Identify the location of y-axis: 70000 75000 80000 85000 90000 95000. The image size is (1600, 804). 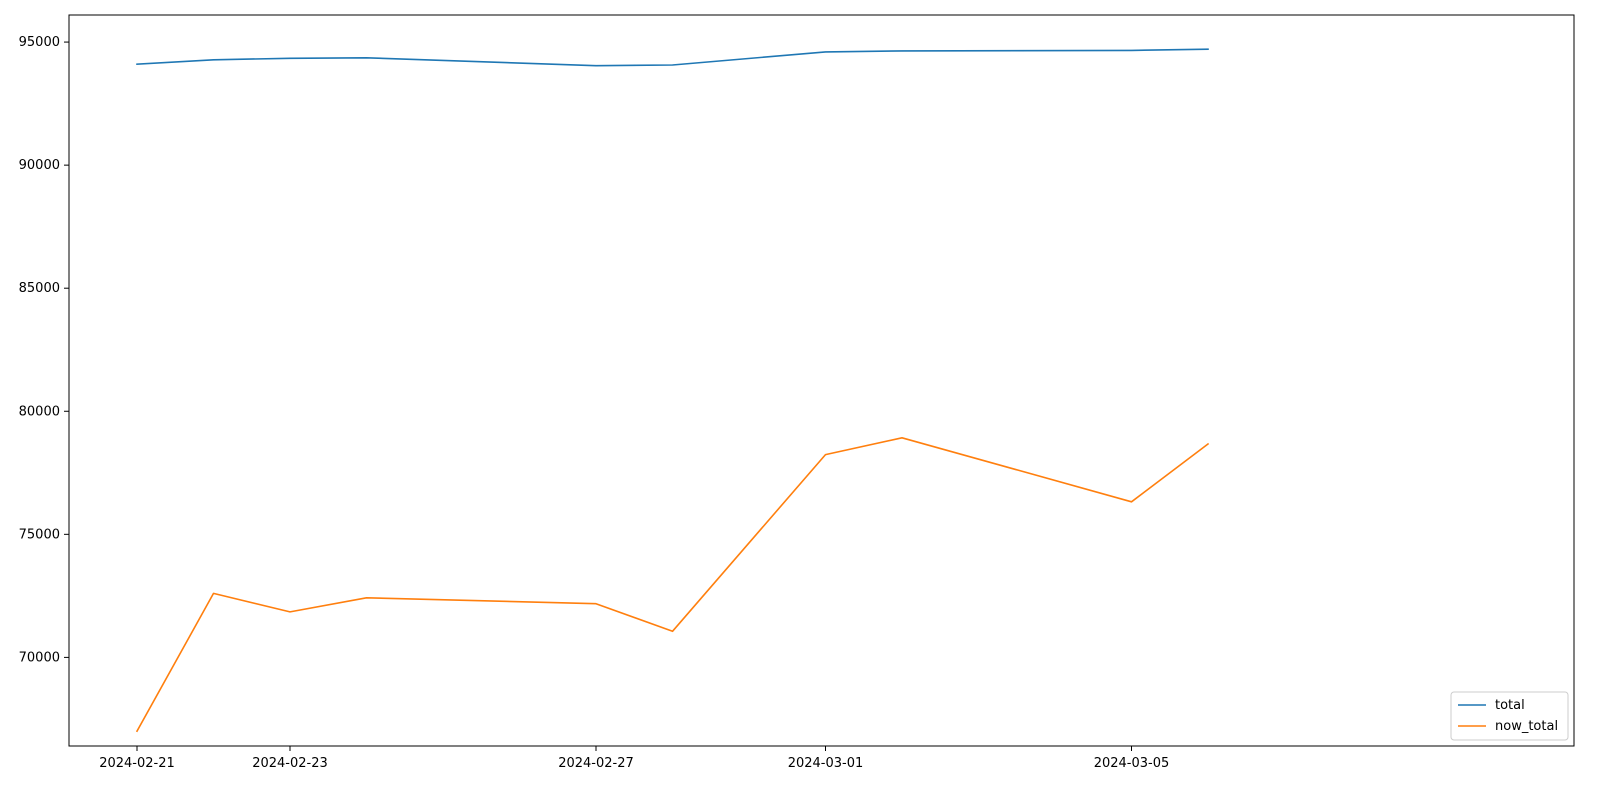
(44, 350).